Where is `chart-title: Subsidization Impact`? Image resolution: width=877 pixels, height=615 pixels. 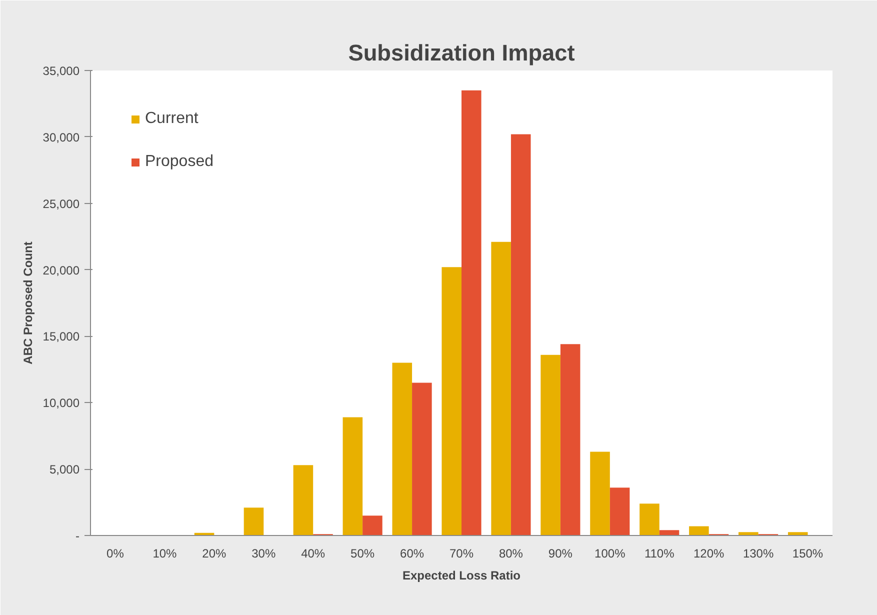
chart-title: Subsidization Impact is located at coordinates (462, 53).